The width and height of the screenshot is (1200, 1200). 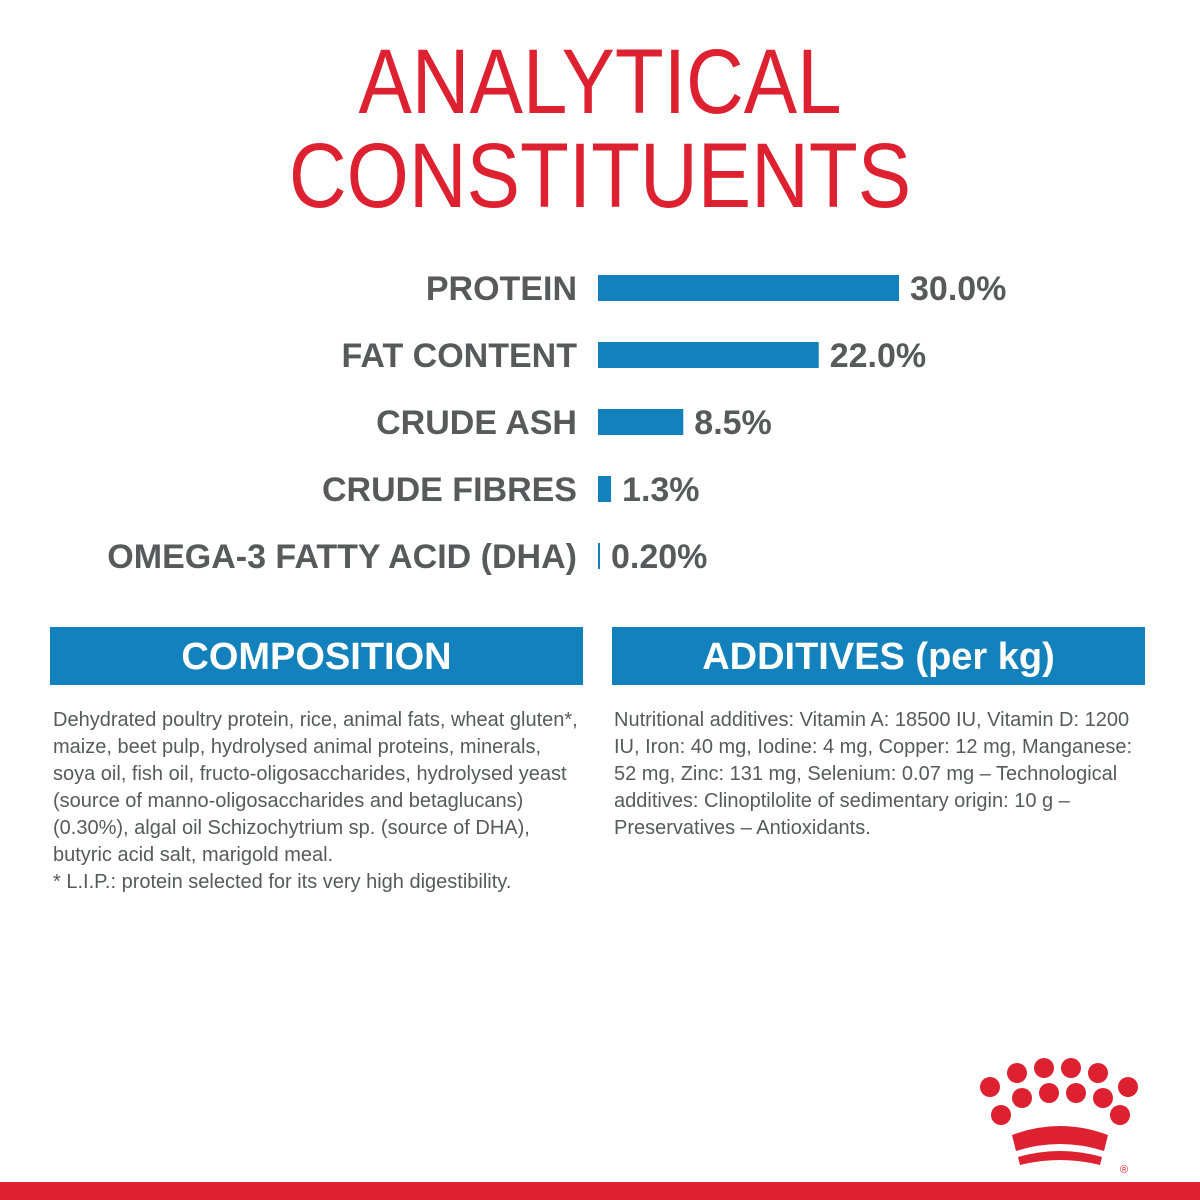 What do you see at coordinates (878, 656) in the screenshot?
I see `additives-header: ADDITIVES (per kg)` at bounding box center [878, 656].